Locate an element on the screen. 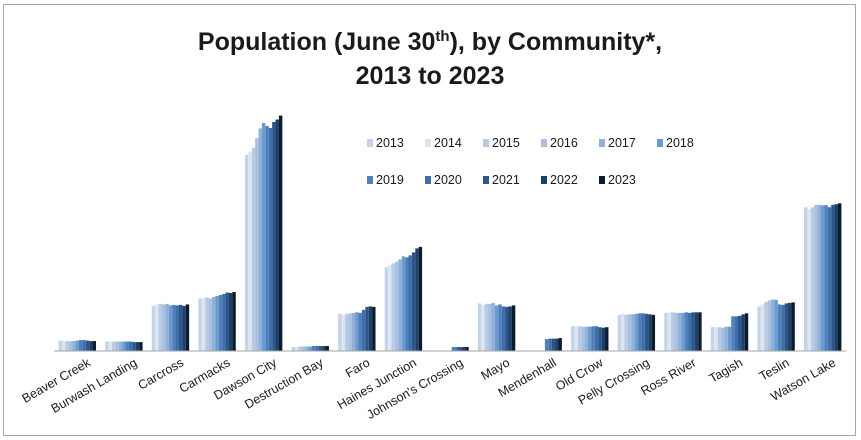 The image size is (861, 440). x-tick-label: Destruction Bay is located at coordinates (284, 383).